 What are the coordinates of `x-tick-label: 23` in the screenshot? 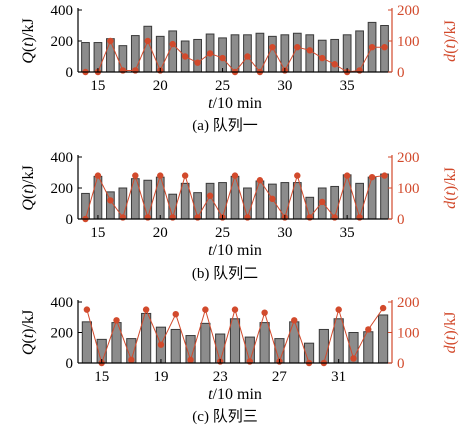 It's located at (220, 377).